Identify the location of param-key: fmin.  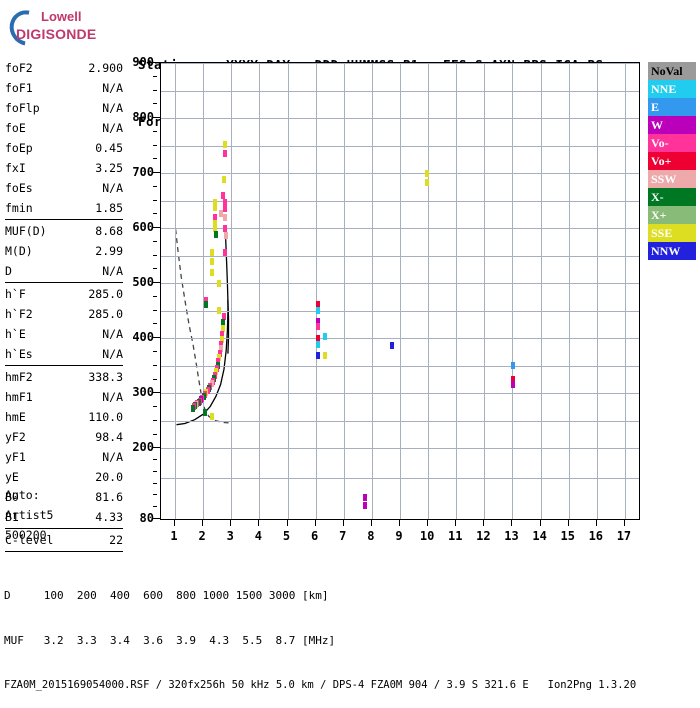
(19, 208).